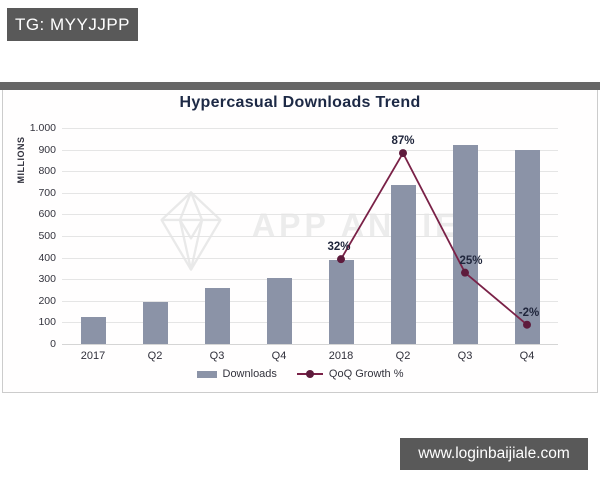 The width and height of the screenshot is (600, 480). What do you see at coordinates (300, 102) in the screenshot?
I see `chart-title: Hypercasual Downloads Trend` at bounding box center [300, 102].